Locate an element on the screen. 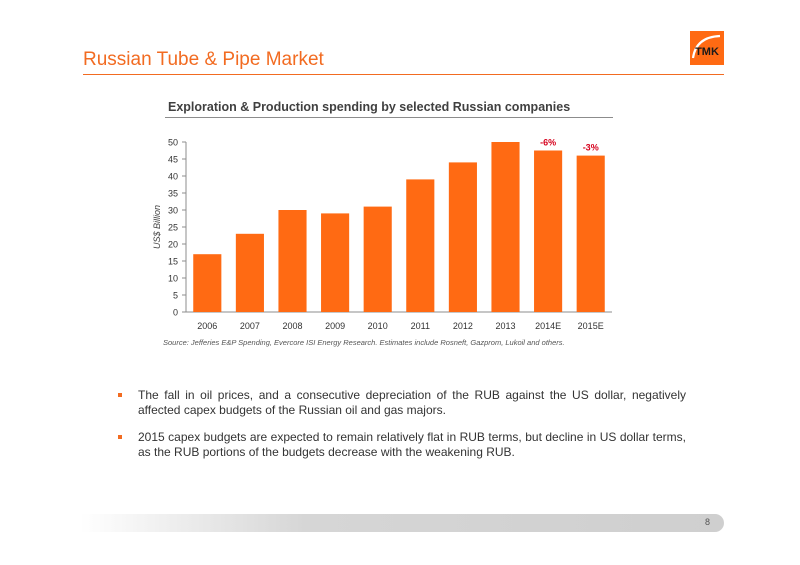  x-tick-label: 2012 is located at coordinates (463, 326).